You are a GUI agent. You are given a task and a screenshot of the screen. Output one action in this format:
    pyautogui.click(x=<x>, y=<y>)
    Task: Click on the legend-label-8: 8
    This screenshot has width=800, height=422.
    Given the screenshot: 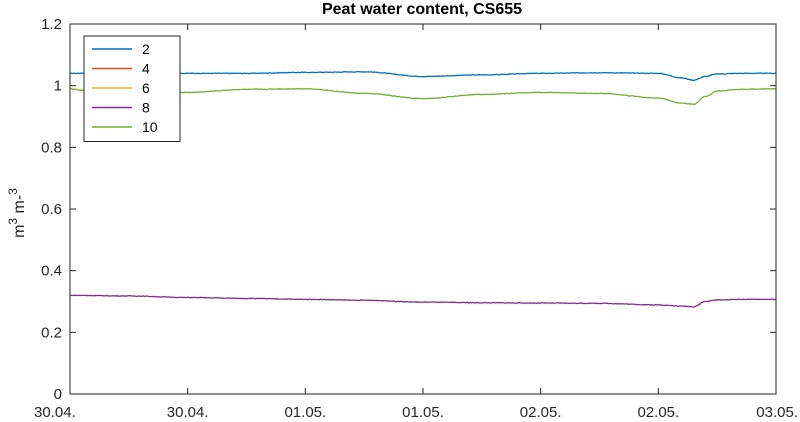 What is the action you would take?
    pyautogui.click(x=146, y=108)
    